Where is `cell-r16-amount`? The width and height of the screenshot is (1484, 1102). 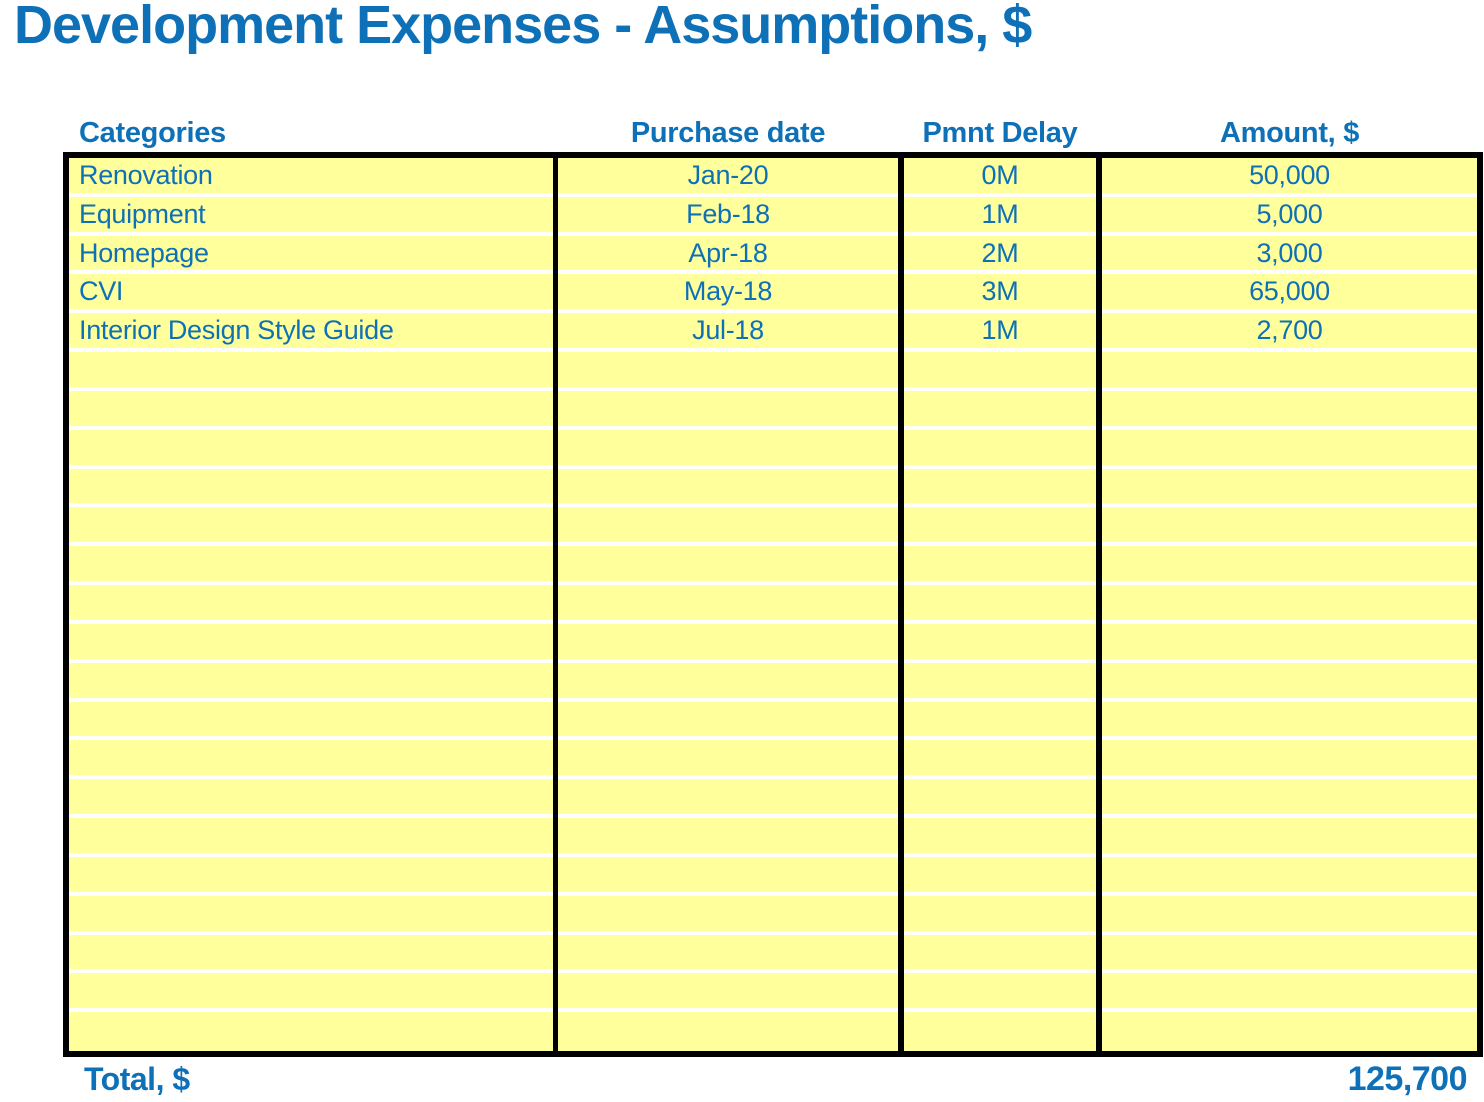
cell-r16-amount is located at coordinates (1289, 760).